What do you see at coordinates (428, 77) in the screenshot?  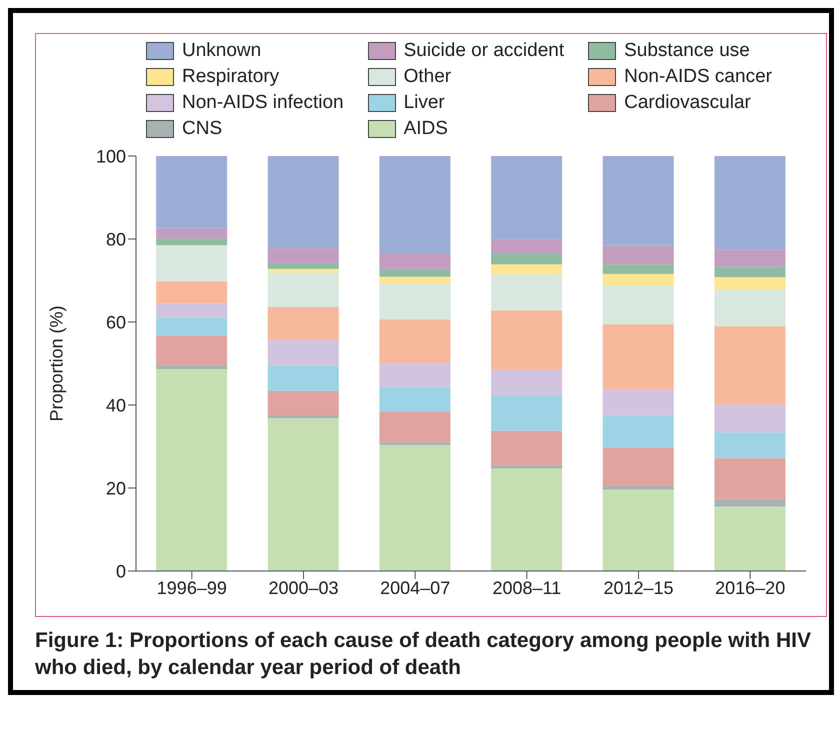 I see `legend-label: Other` at bounding box center [428, 77].